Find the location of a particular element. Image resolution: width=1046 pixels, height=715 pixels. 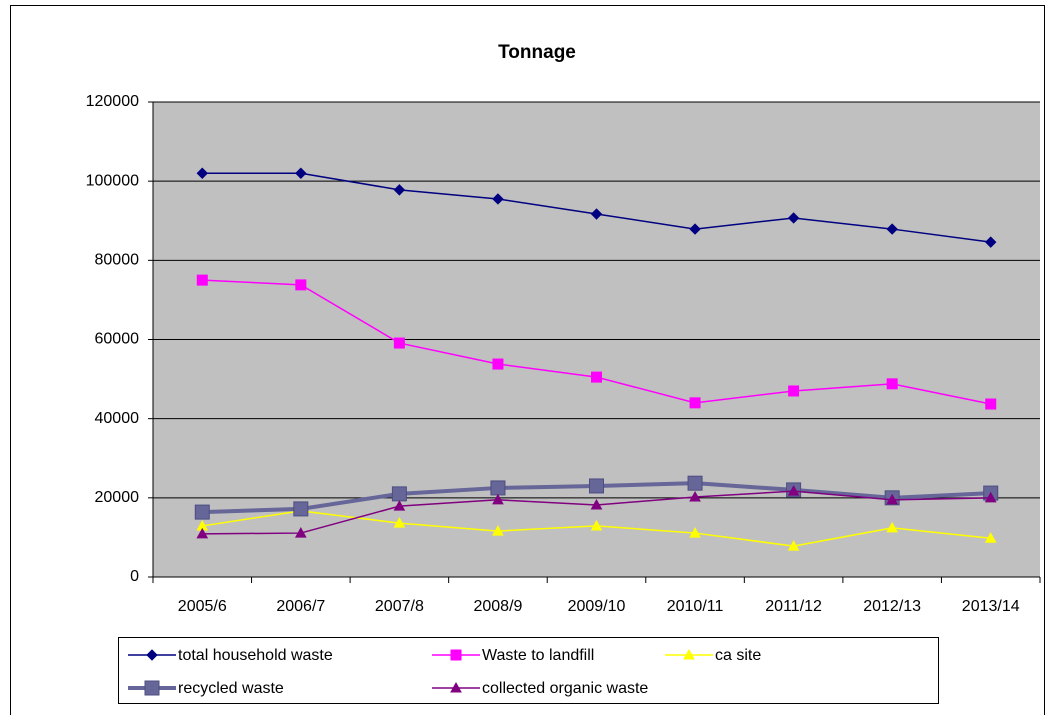

x-tick-label: 2008/9 is located at coordinates (497, 606).